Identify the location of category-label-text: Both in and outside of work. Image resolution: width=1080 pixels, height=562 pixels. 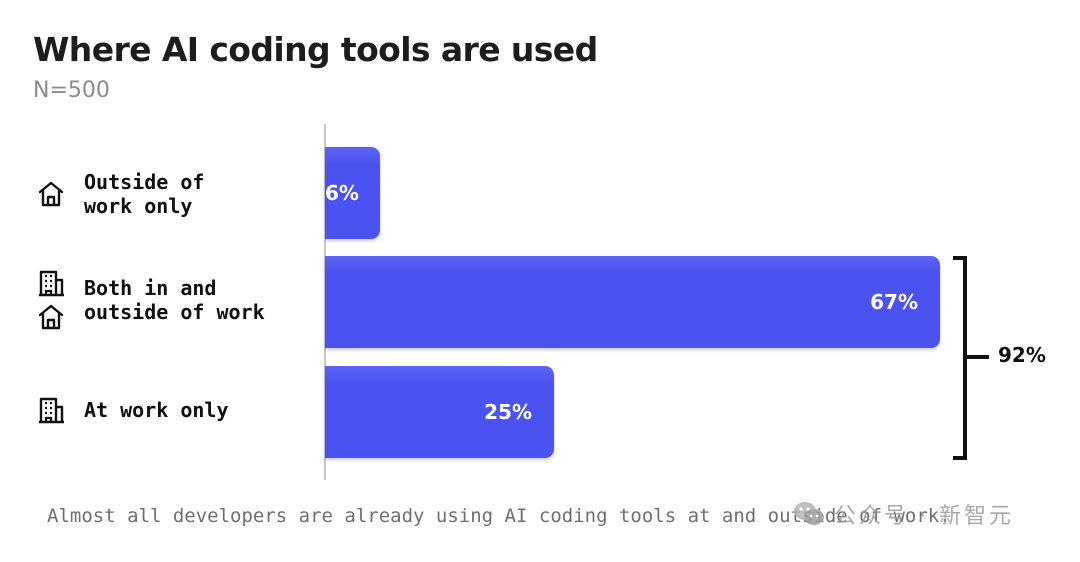
(174, 300).